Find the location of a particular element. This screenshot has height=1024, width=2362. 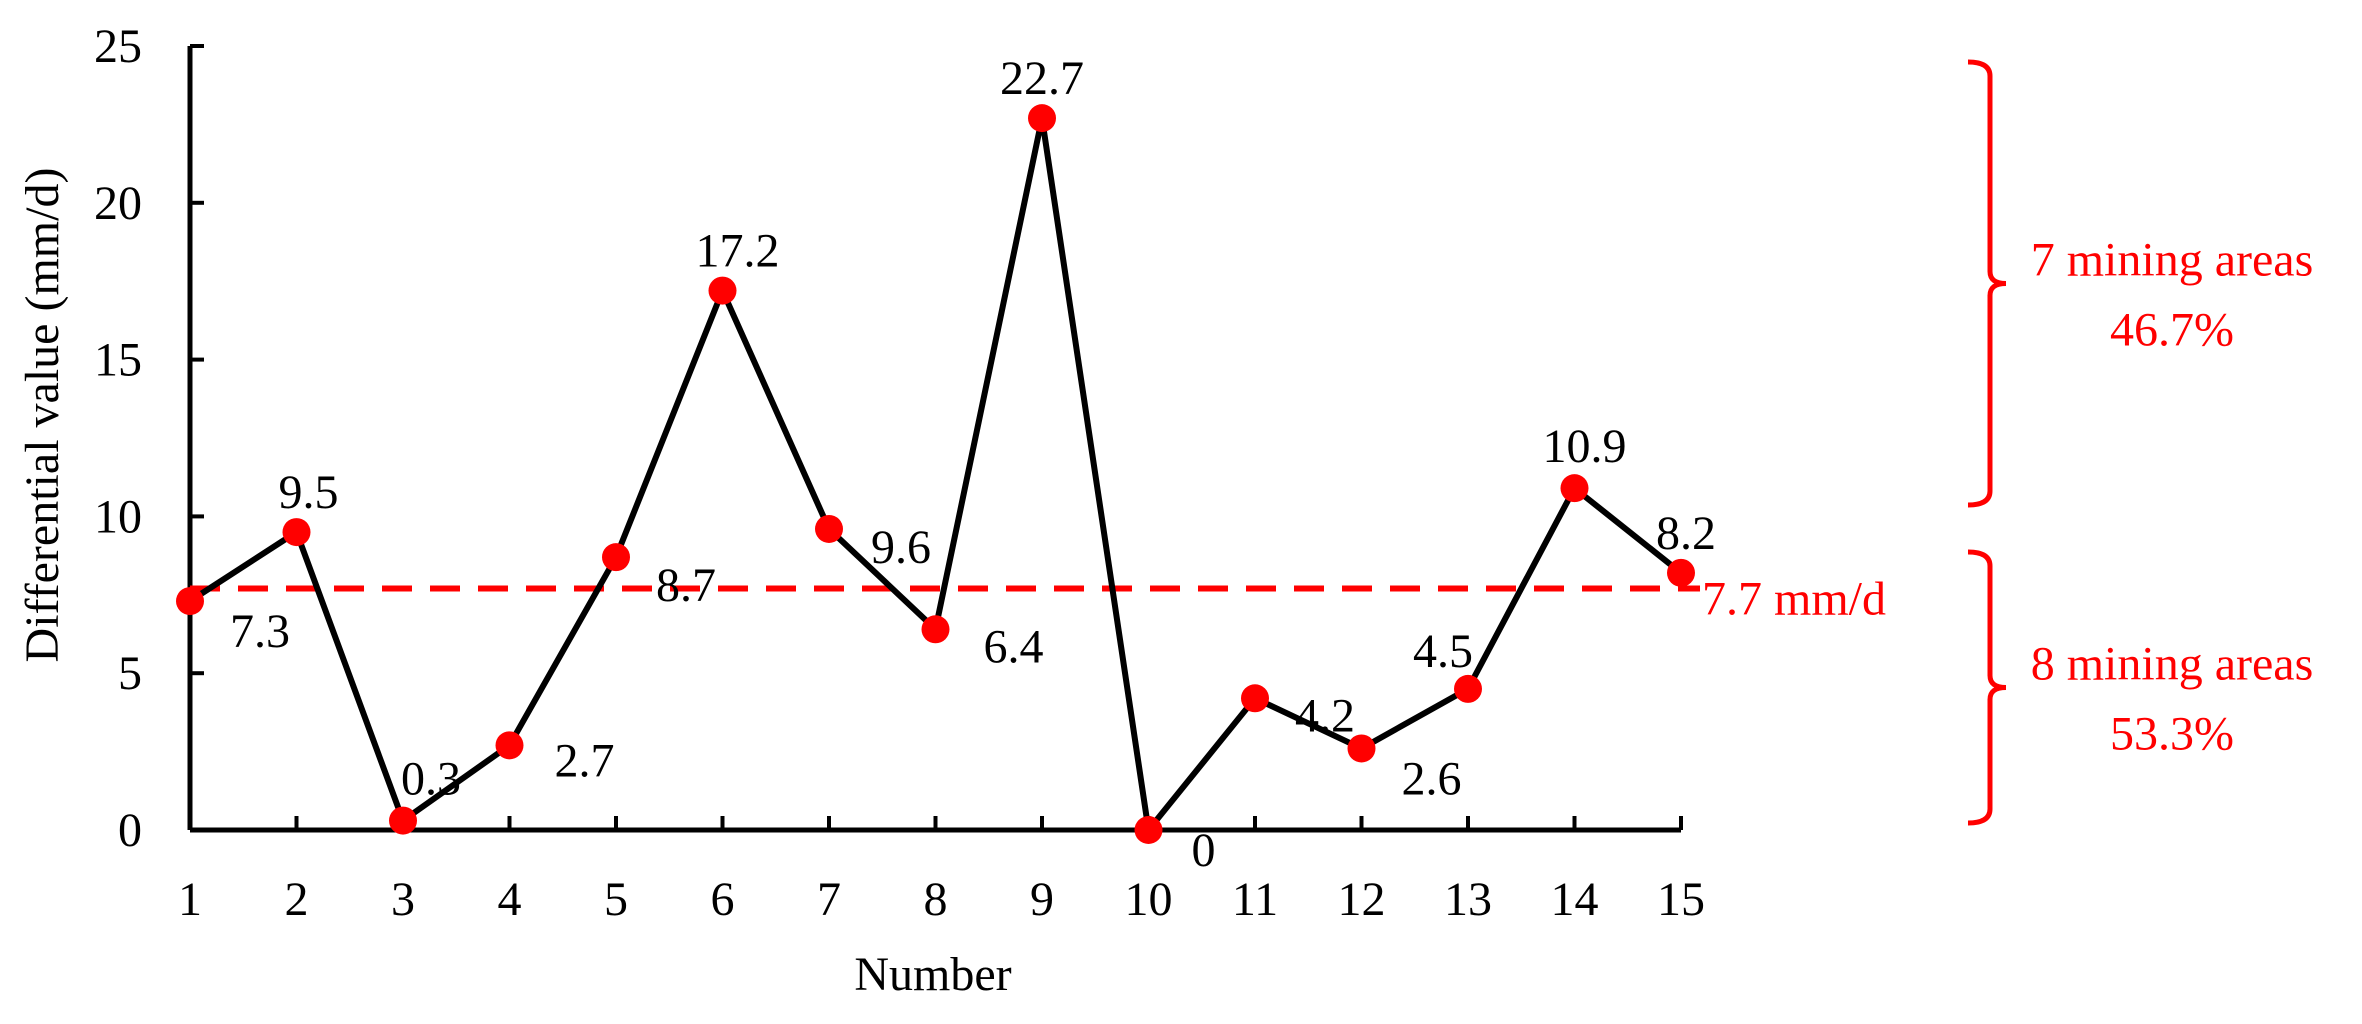

data-label: 7.3 is located at coordinates (260, 631).